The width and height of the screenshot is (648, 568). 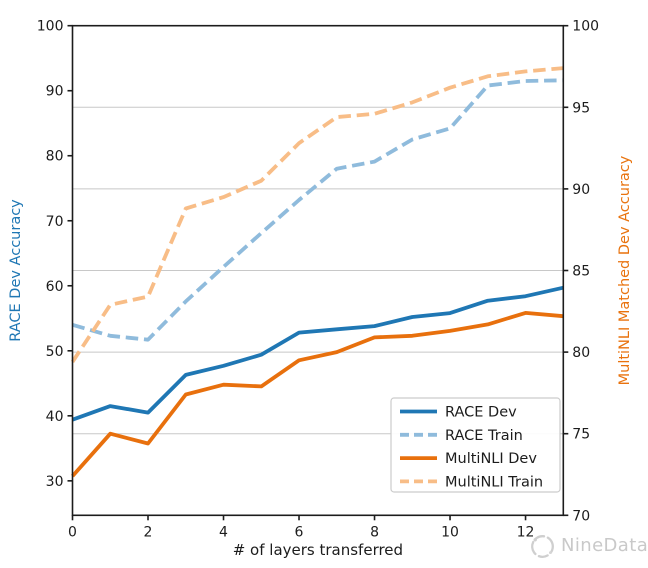 I want to click on legend-label: RACE Dev, so click(x=481, y=413).